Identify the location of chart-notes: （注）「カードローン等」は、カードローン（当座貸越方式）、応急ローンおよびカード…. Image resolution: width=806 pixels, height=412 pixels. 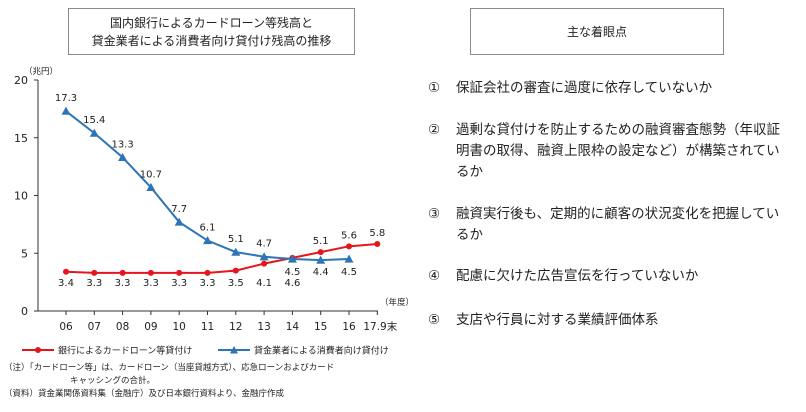
(169, 381).